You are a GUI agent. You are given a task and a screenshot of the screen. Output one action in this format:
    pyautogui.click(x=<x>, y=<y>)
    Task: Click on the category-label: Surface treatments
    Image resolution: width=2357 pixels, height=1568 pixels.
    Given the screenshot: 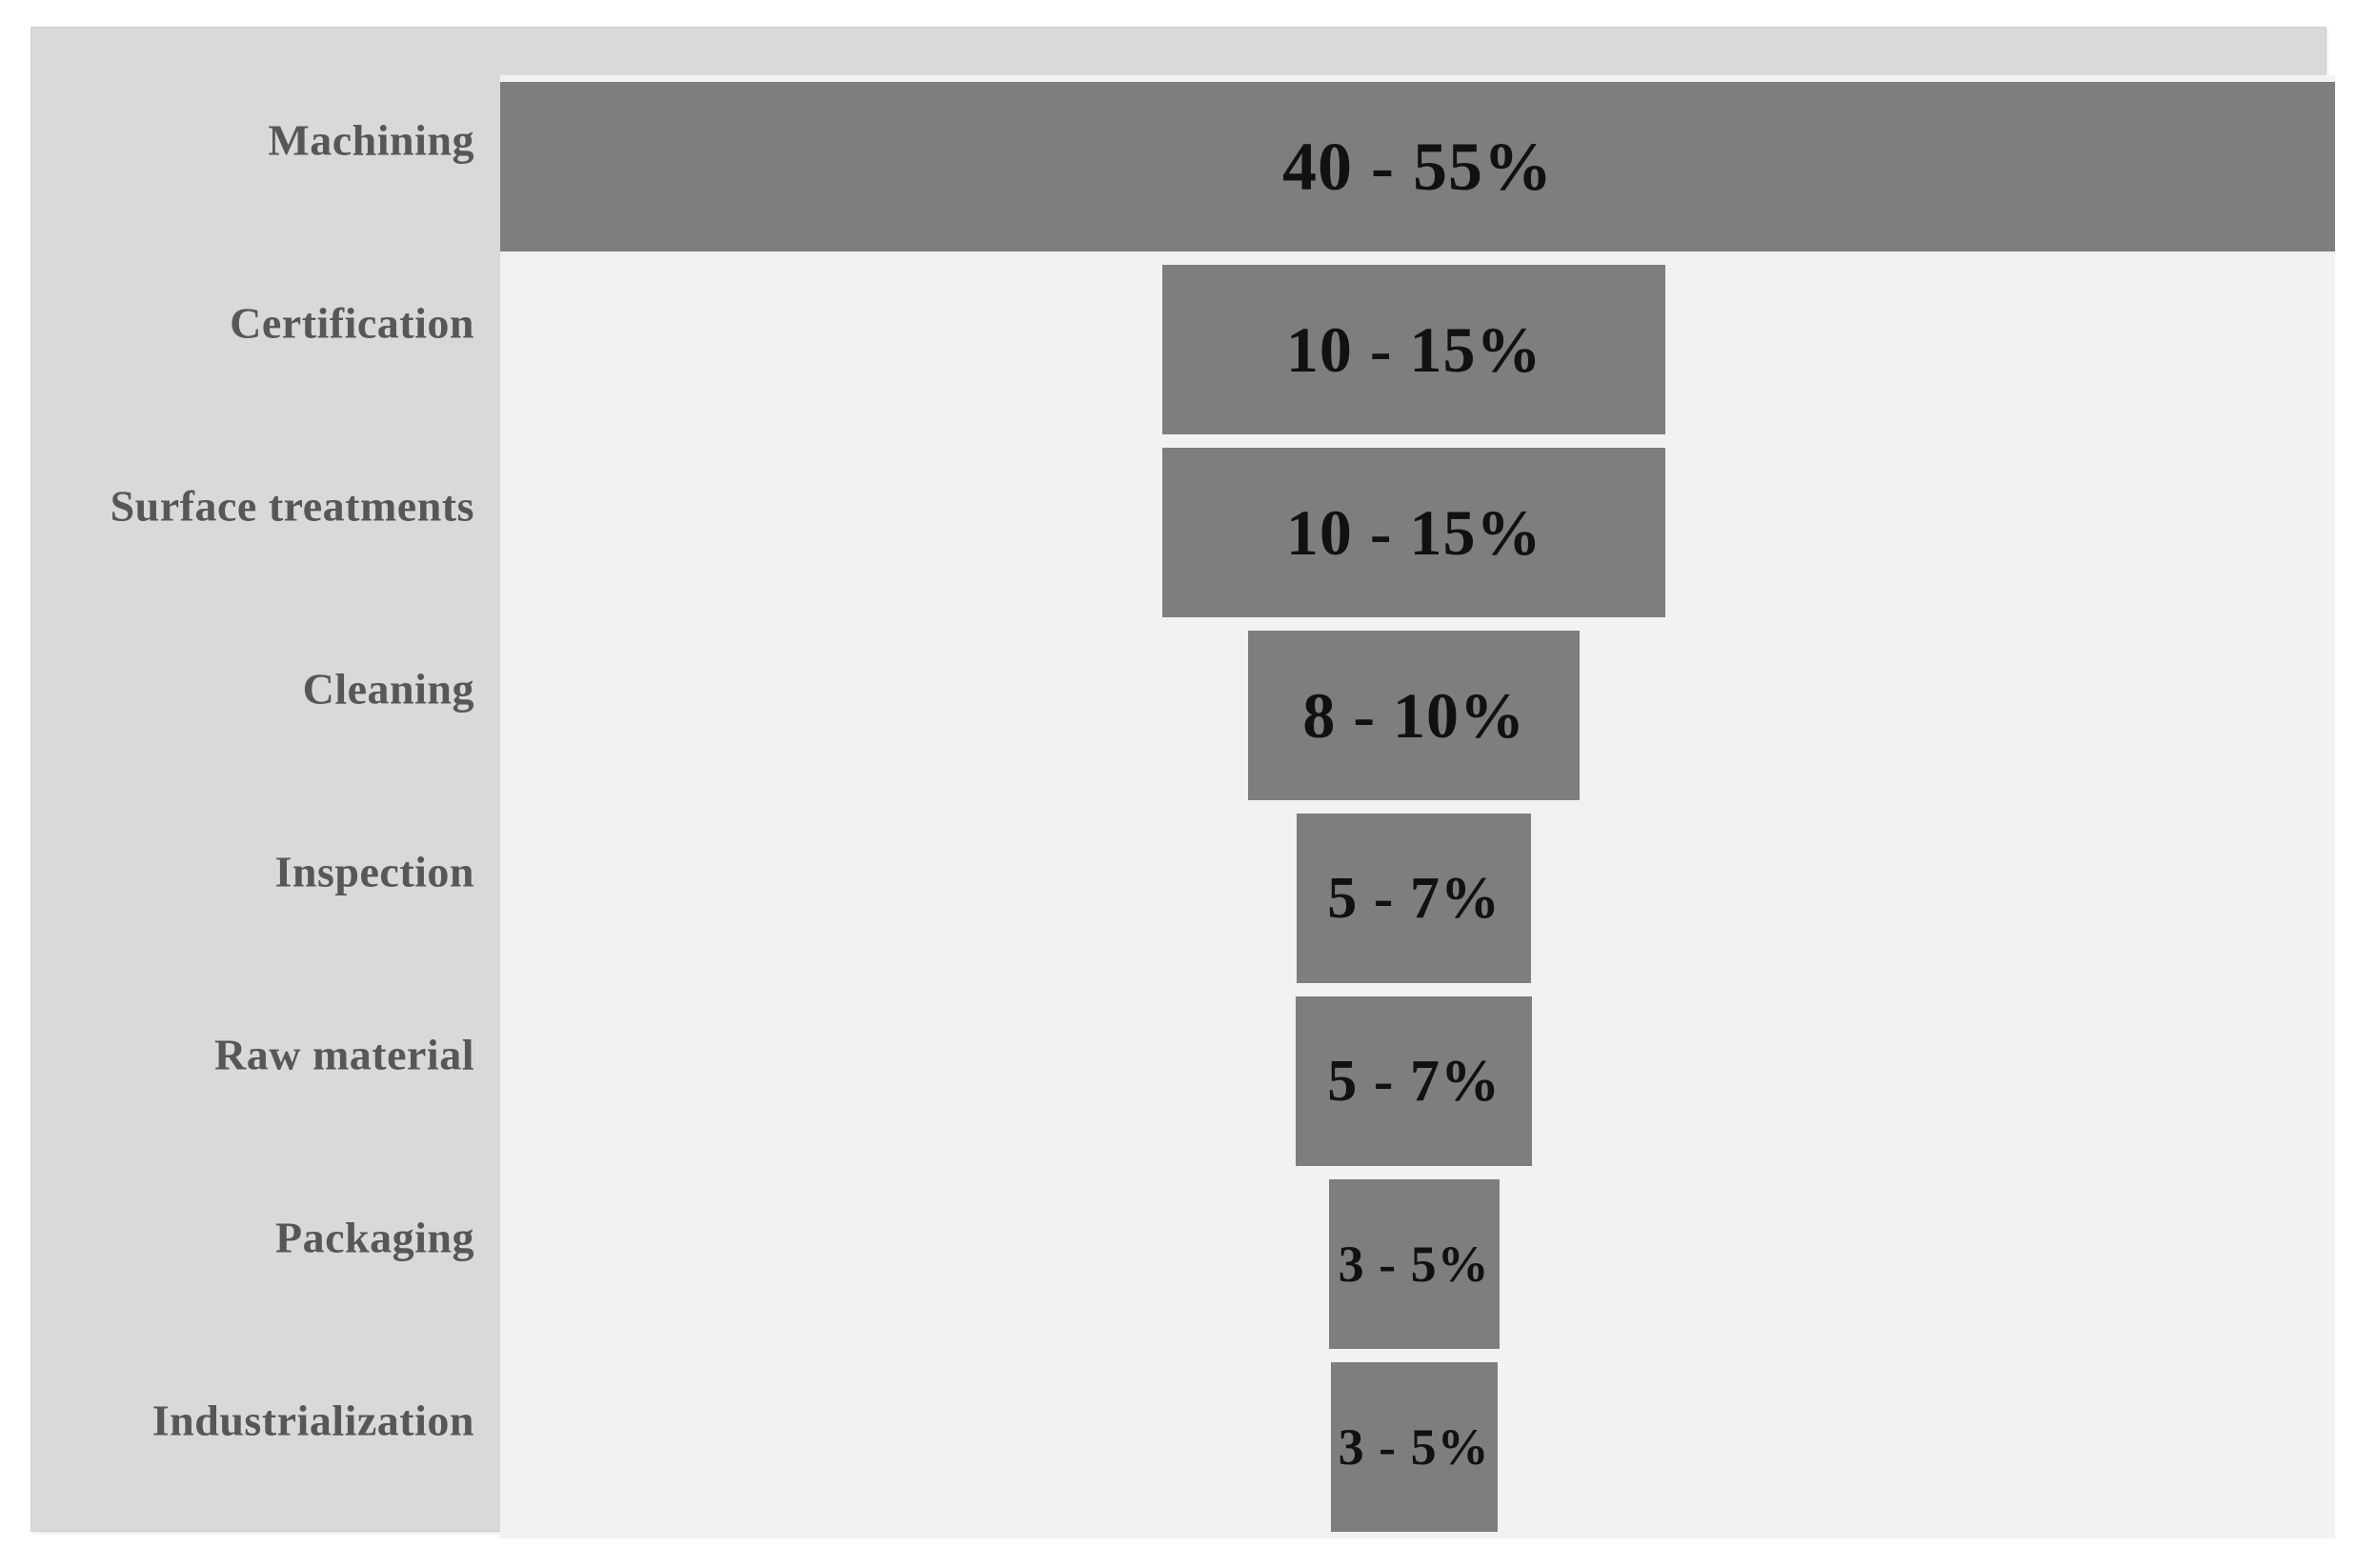 What is the action you would take?
    pyautogui.click(x=292, y=506)
    